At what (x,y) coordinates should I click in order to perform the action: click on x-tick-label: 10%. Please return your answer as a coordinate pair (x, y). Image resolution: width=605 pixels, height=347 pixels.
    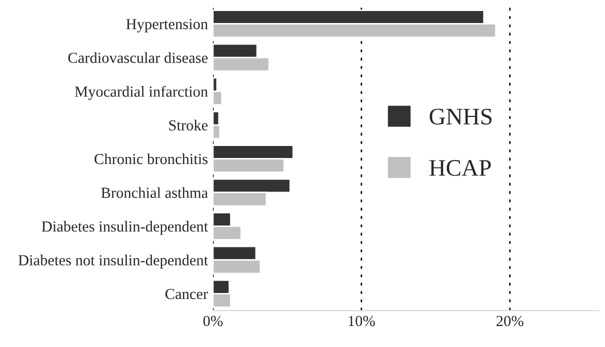
    Looking at the image, I should click on (361, 321).